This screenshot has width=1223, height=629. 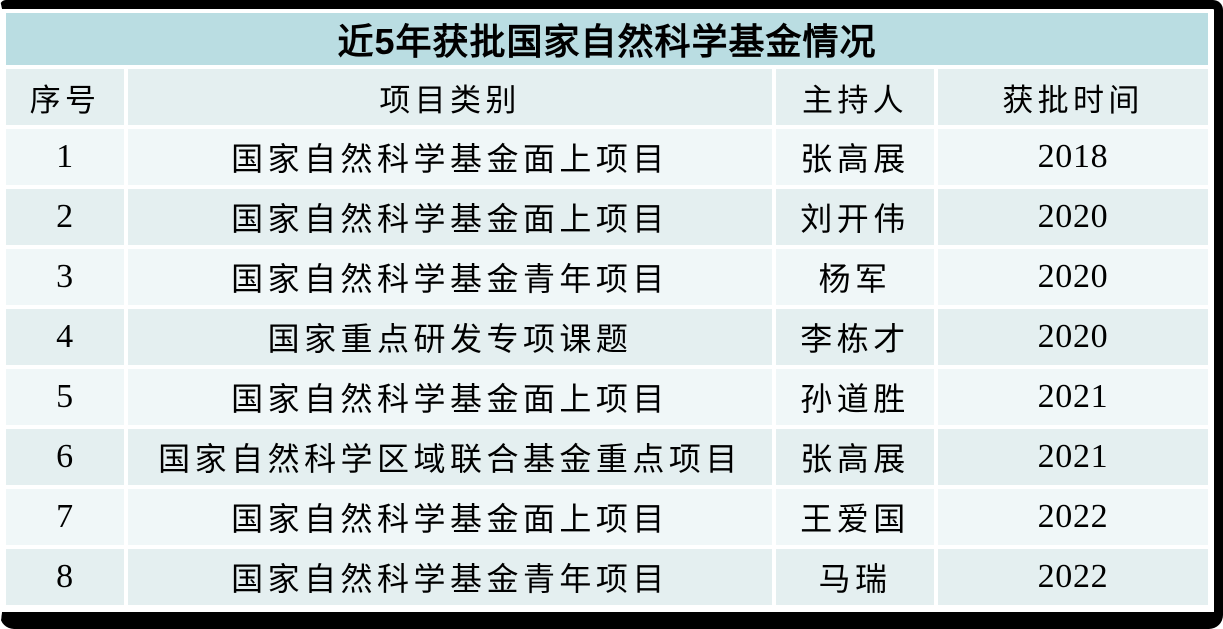 I want to click on category-cell: 国家重点研发专项课题, so click(x=450, y=337).